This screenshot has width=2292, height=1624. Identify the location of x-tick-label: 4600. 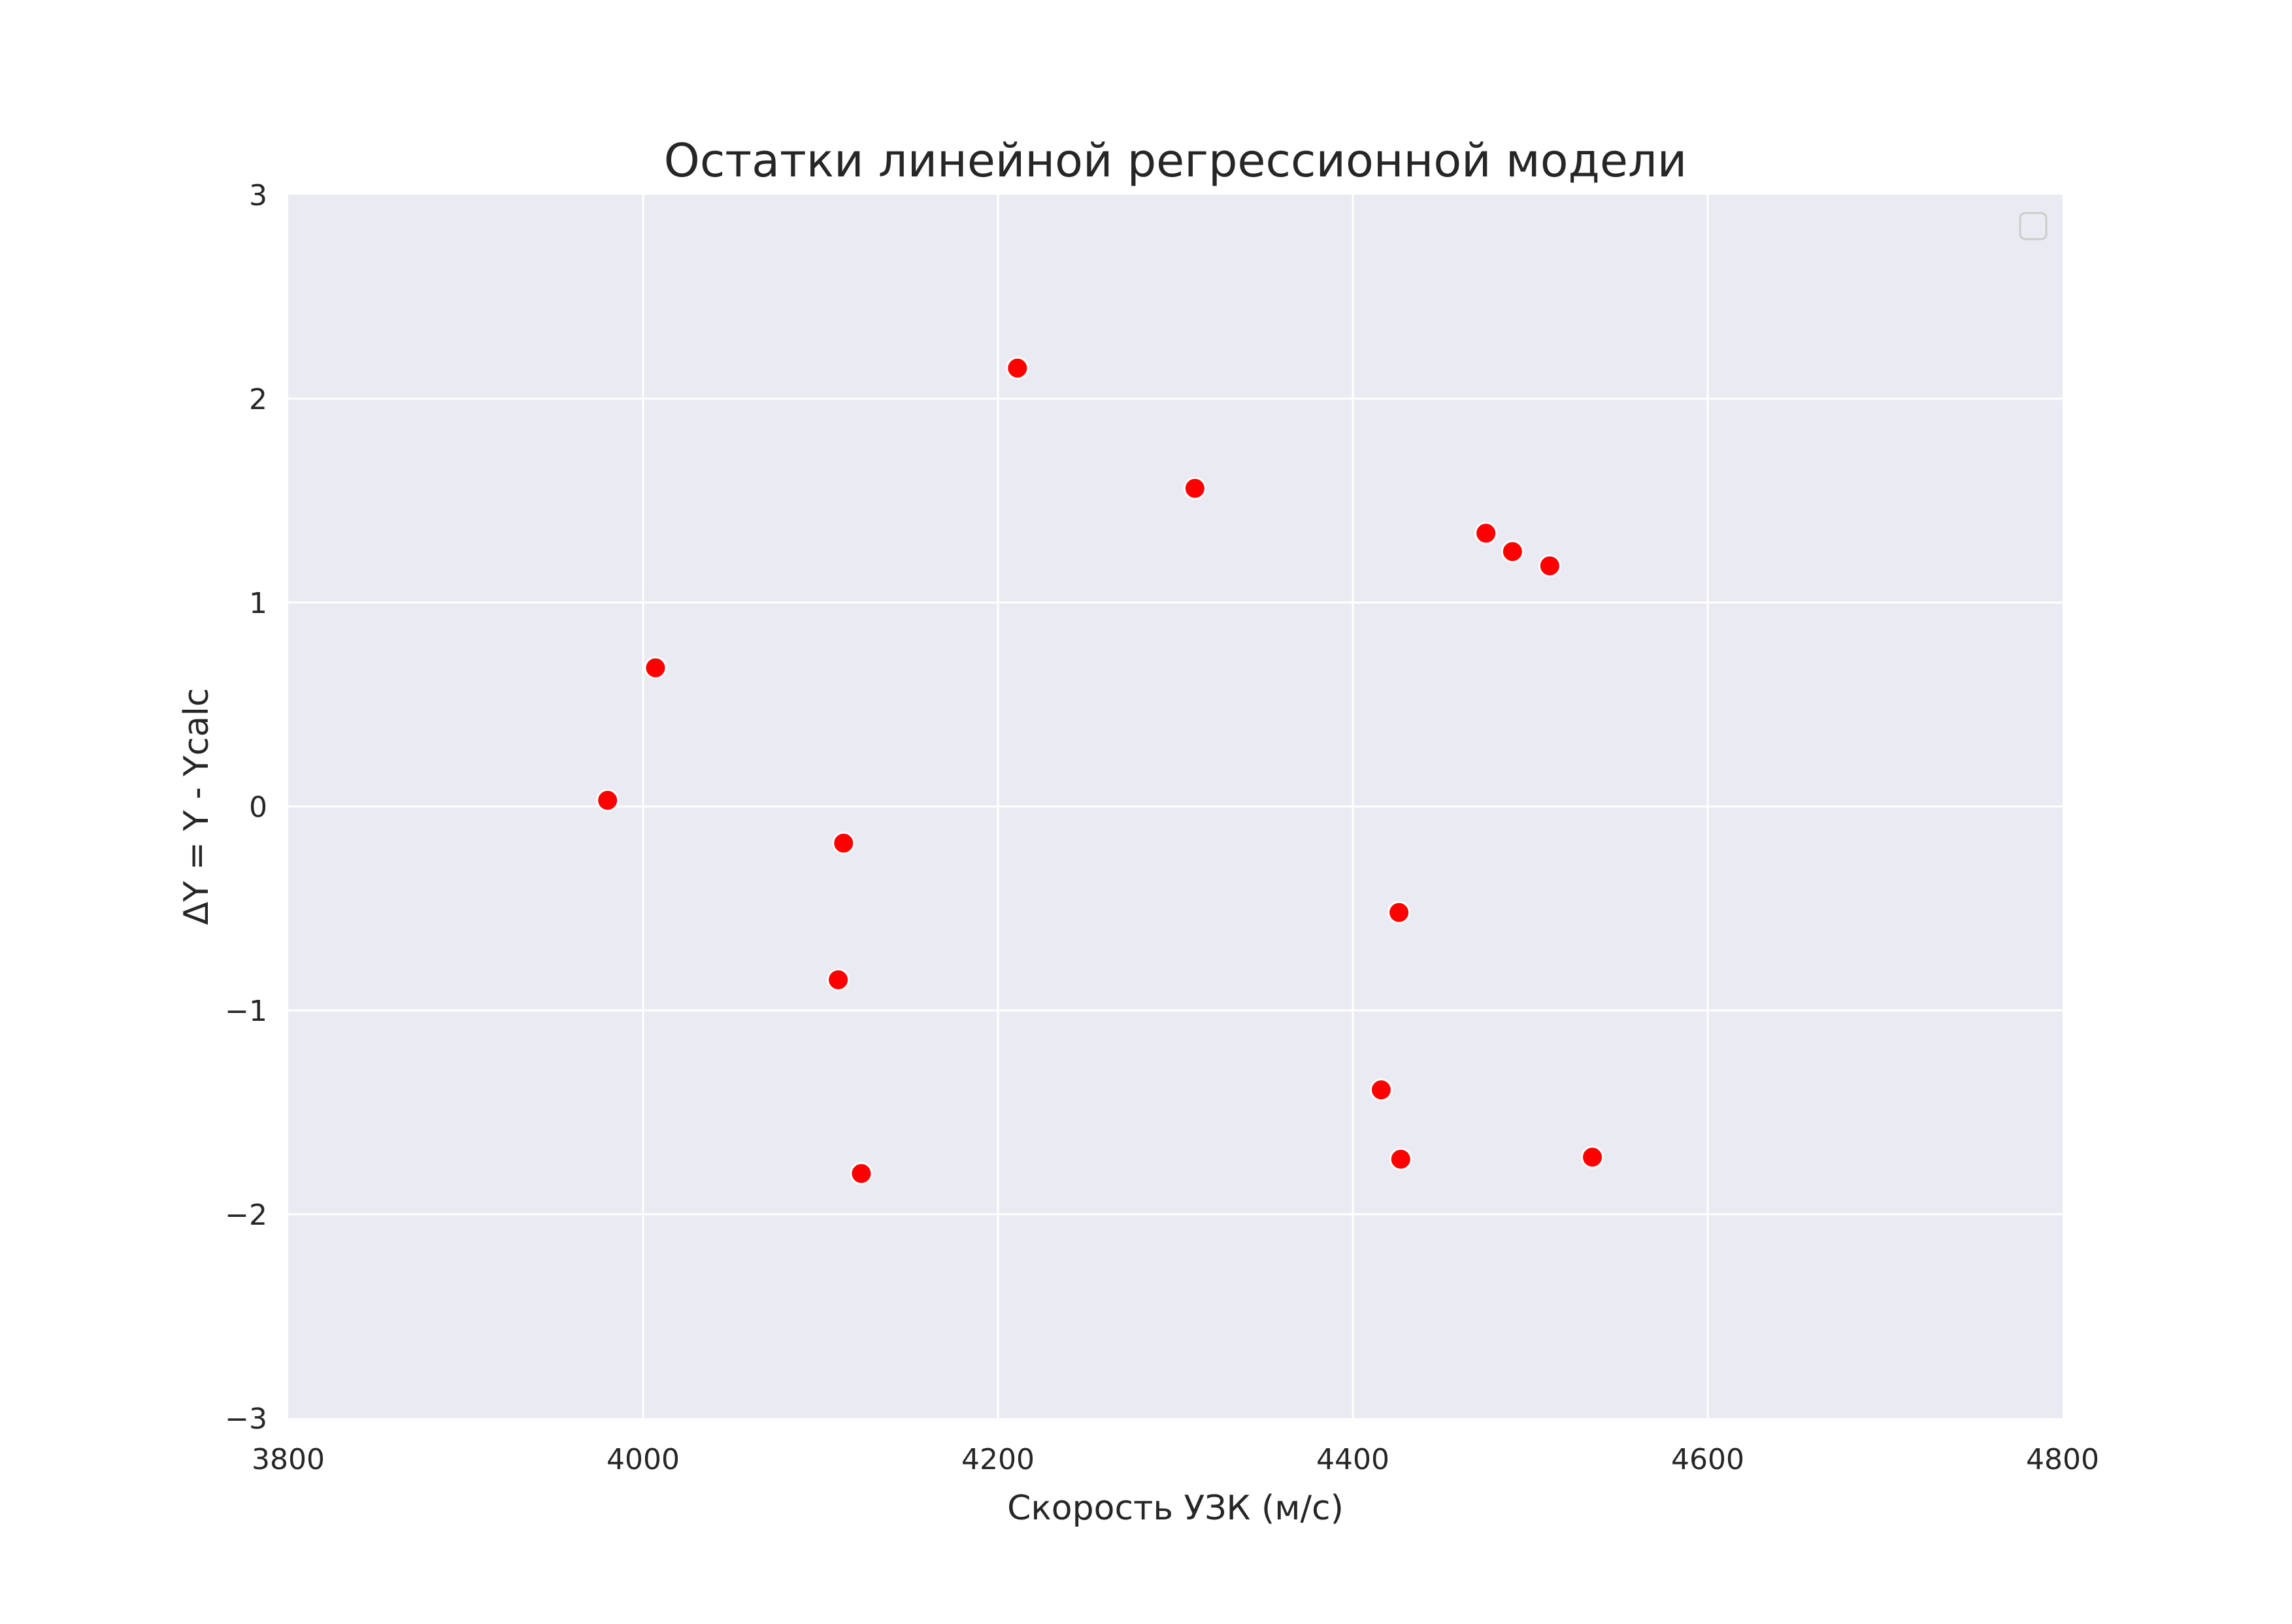
(1708, 1459).